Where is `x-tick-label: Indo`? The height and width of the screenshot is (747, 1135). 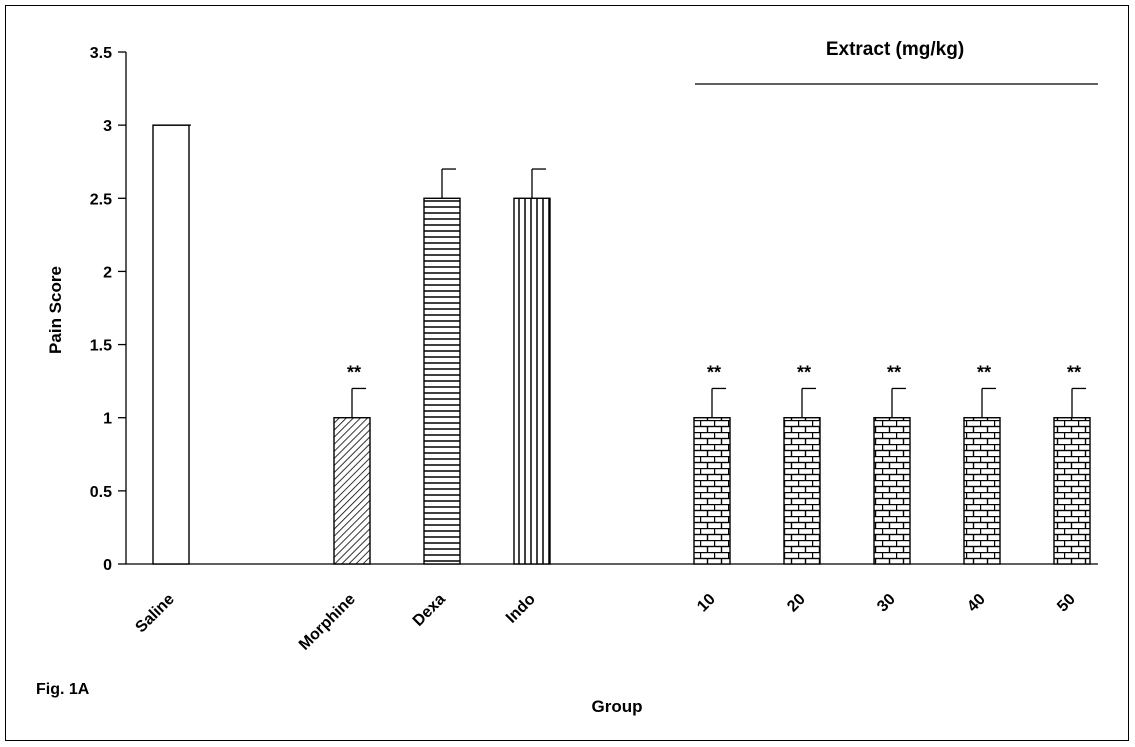 x-tick-label: Indo is located at coordinates (521, 609).